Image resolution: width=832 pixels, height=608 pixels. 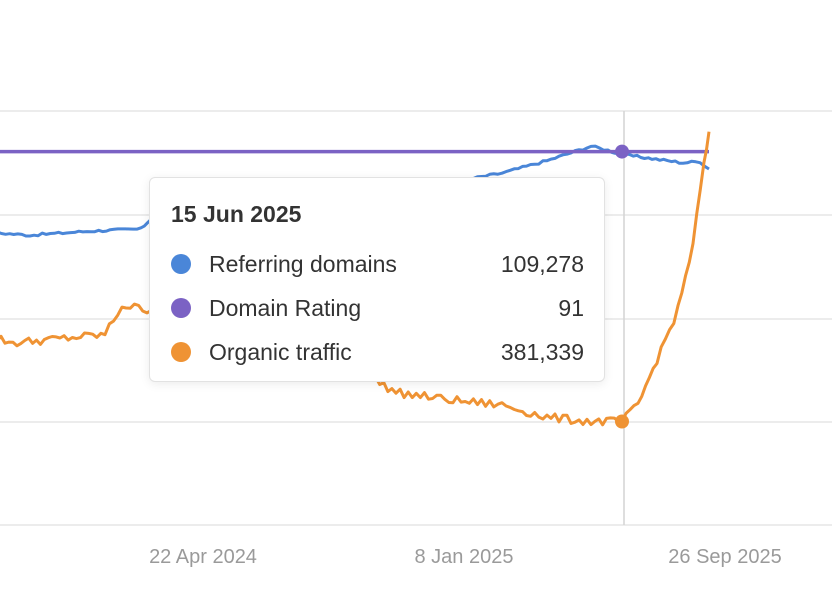 What do you see at coordinates (285, 307) in the screenshot?
I see `tooltip-label: Domain Rating` at bounding box center [285, 307].